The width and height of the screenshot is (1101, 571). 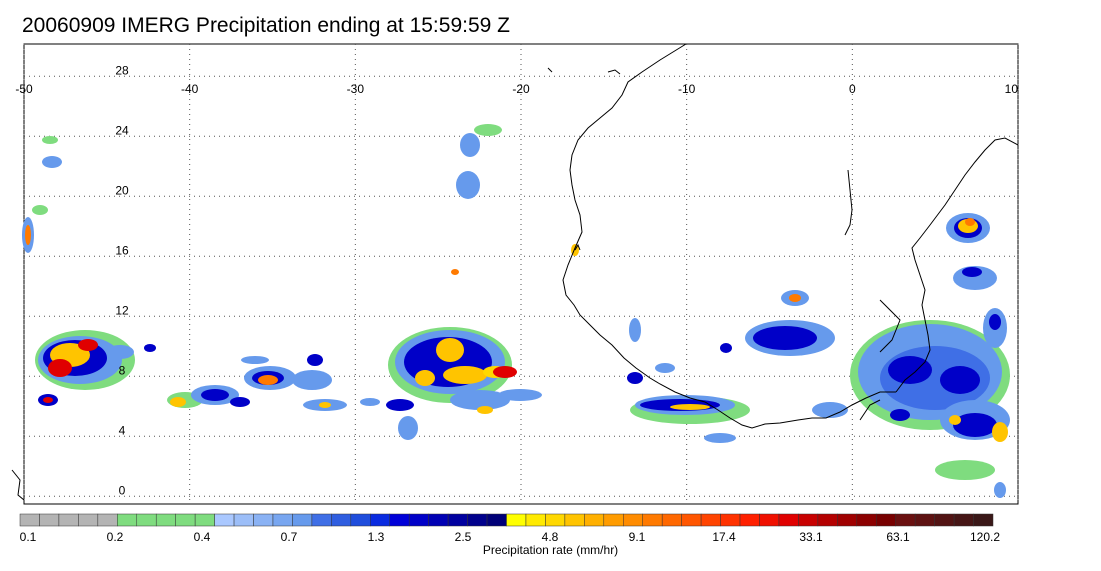 What do you see at coordinates (660, 343) in the screenshot?
I see `precip-band-coastal` at bounding box center [660, 343].